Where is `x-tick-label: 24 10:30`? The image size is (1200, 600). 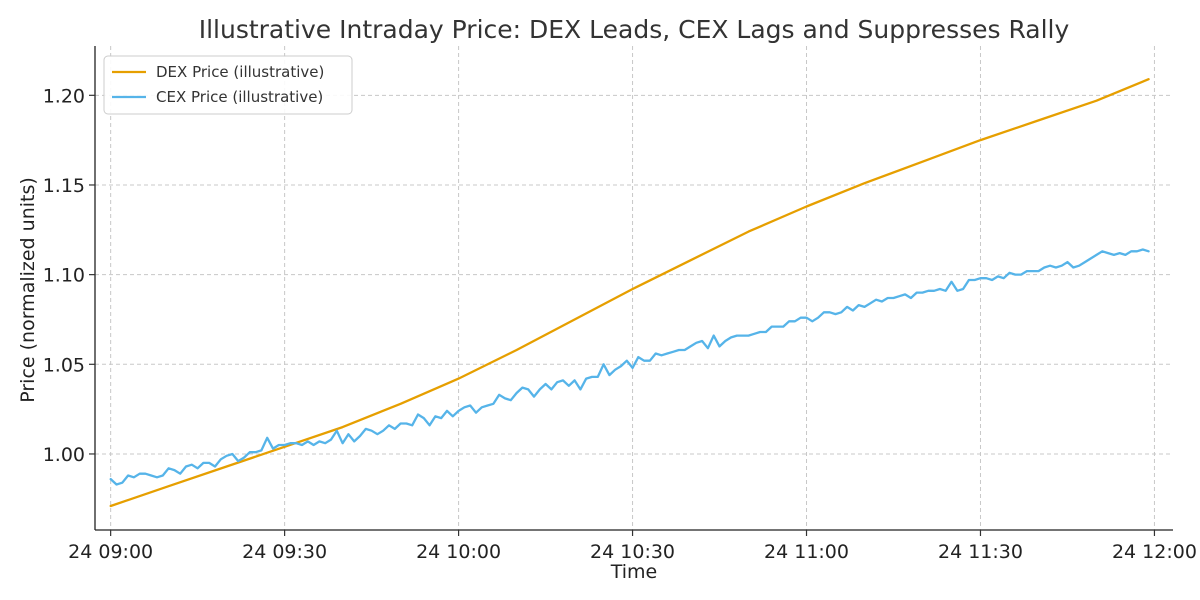
x-tick-label: 24 10:30 is located at coordinates (632, 552).